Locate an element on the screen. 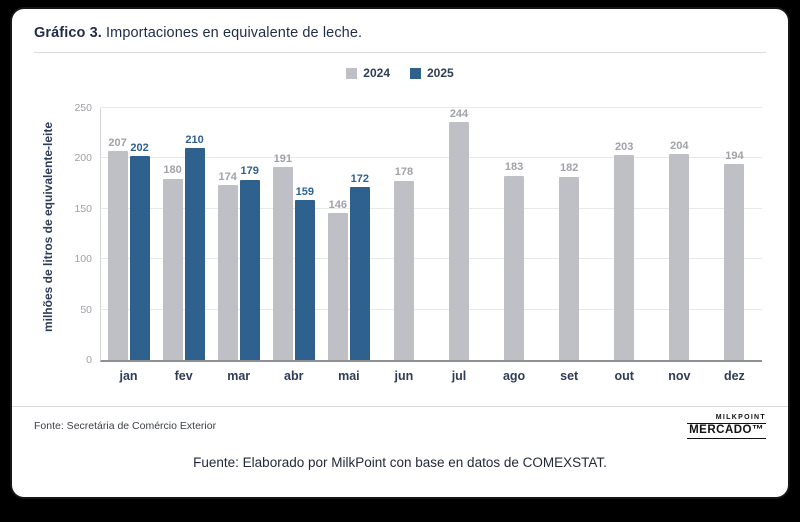  bar-2024-fev: 180 is located at coordinates (172, 234).